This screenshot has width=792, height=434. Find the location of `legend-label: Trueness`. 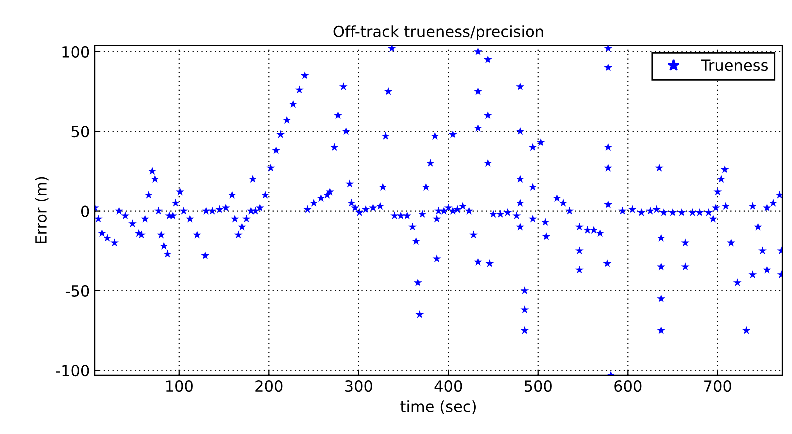

legend-label: Trueness is located at coordinates (734, 66).